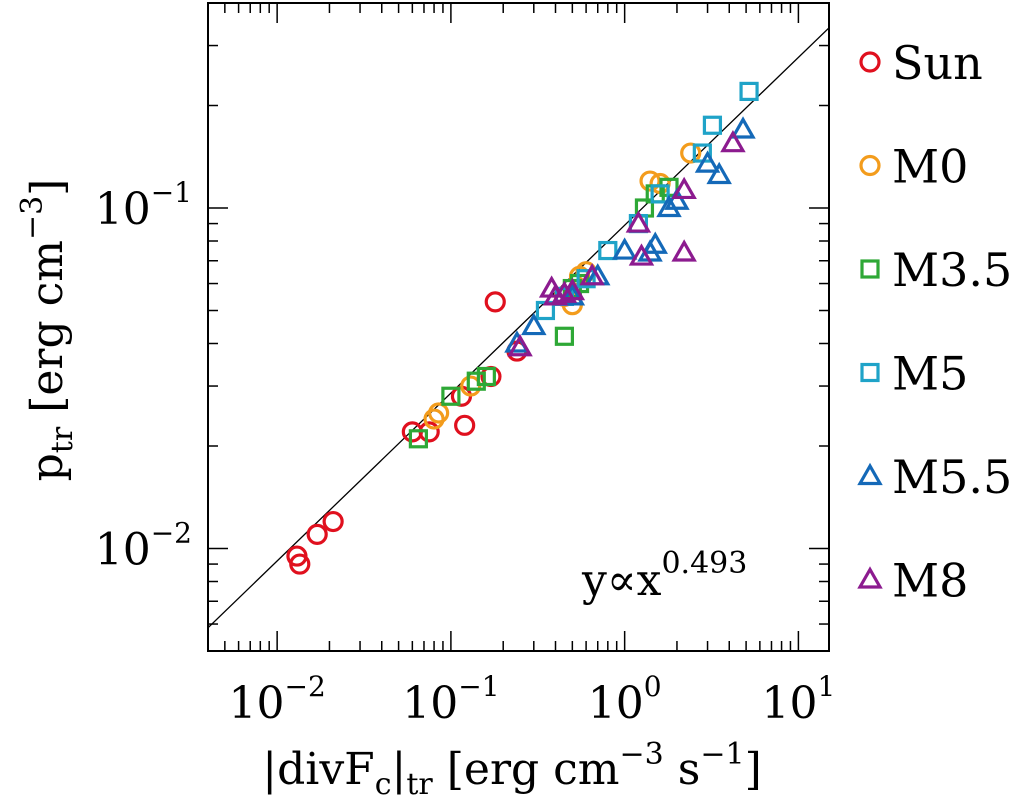 This screenshot has width=1020, height=806. Describe the element at coordinates (143, 205) in the screenshot. I see `y-tick-label: 10⁻¹` at that location.